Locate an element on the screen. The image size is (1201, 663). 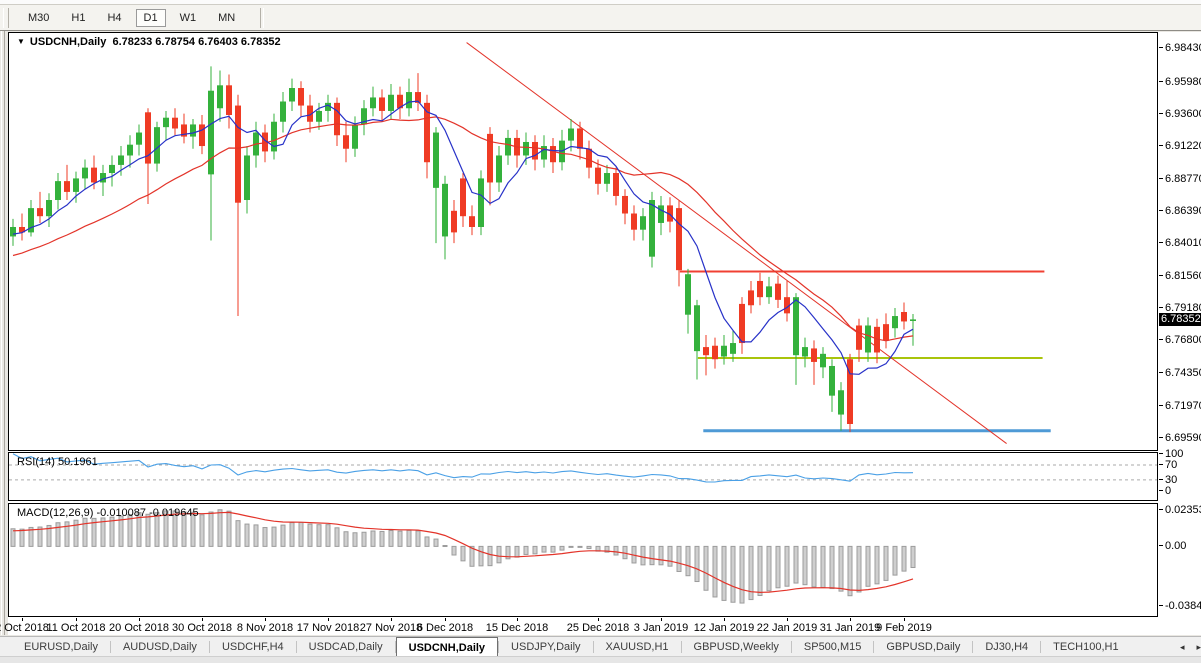
left-window-edge is located at coordinates (3, 333).